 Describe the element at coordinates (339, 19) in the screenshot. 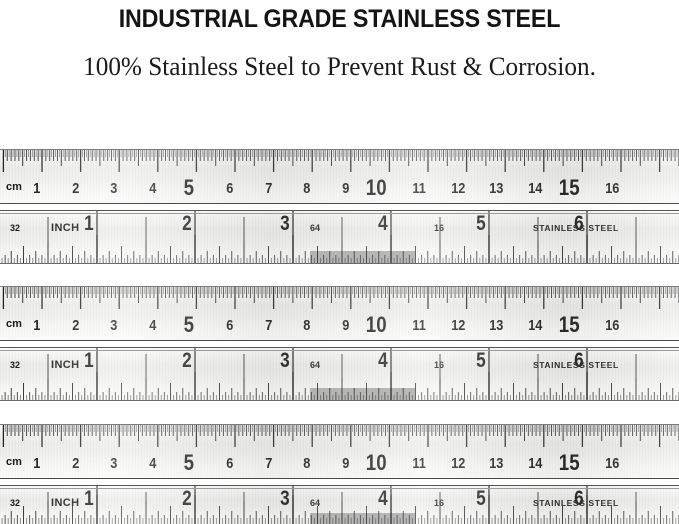

I see `page-title: INDUSTRIAL GRADE STAINLESS STEEL` at that location.